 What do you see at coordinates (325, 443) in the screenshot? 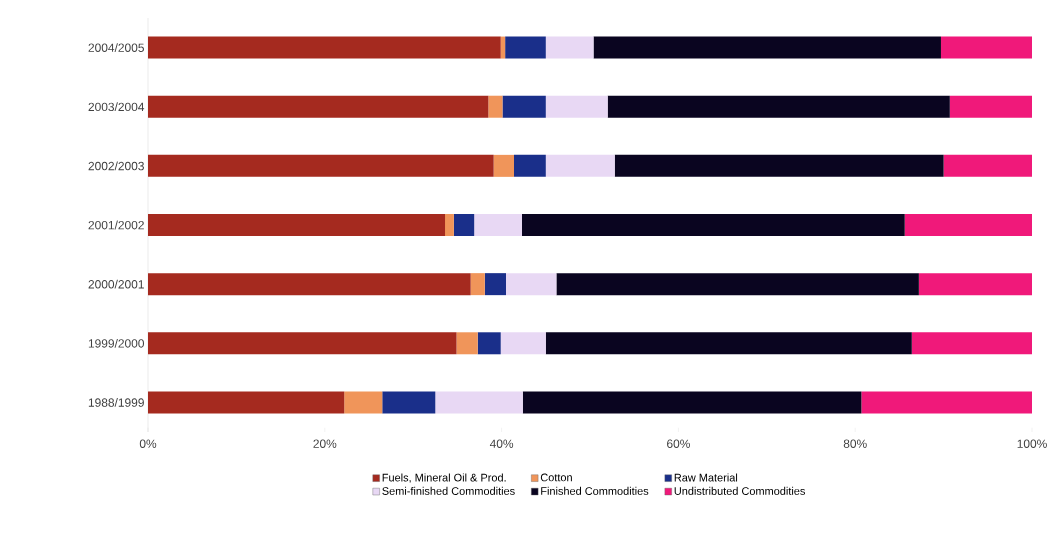
I see `x-tick-label: 20%` at bounding box center [325, 443].